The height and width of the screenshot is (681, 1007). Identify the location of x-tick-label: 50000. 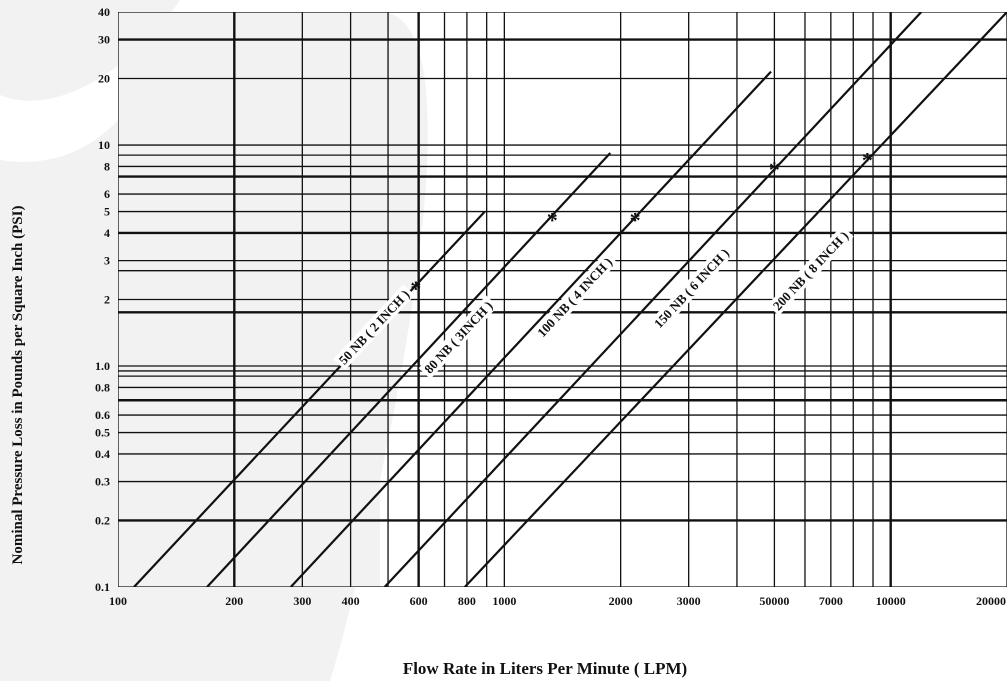
(774, 601).